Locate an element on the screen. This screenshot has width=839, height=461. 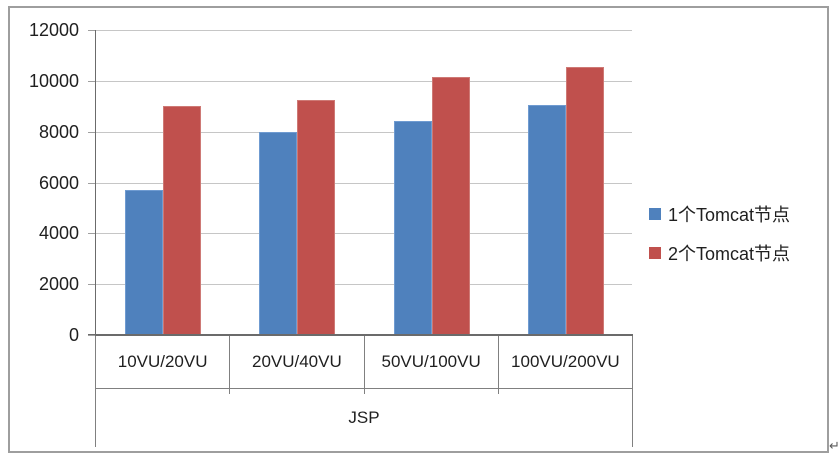
y-tick-label: 2000 is located at coordinates (58, 284).